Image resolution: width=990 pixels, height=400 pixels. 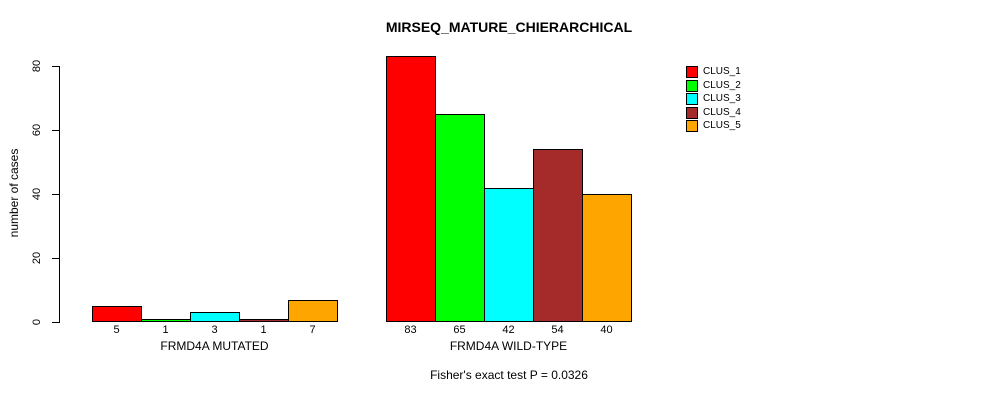 What do you see at coordinates (722, 125) in the screenshot?
I see `legend-label: CLUS_5` at bounding box center [722, 125].